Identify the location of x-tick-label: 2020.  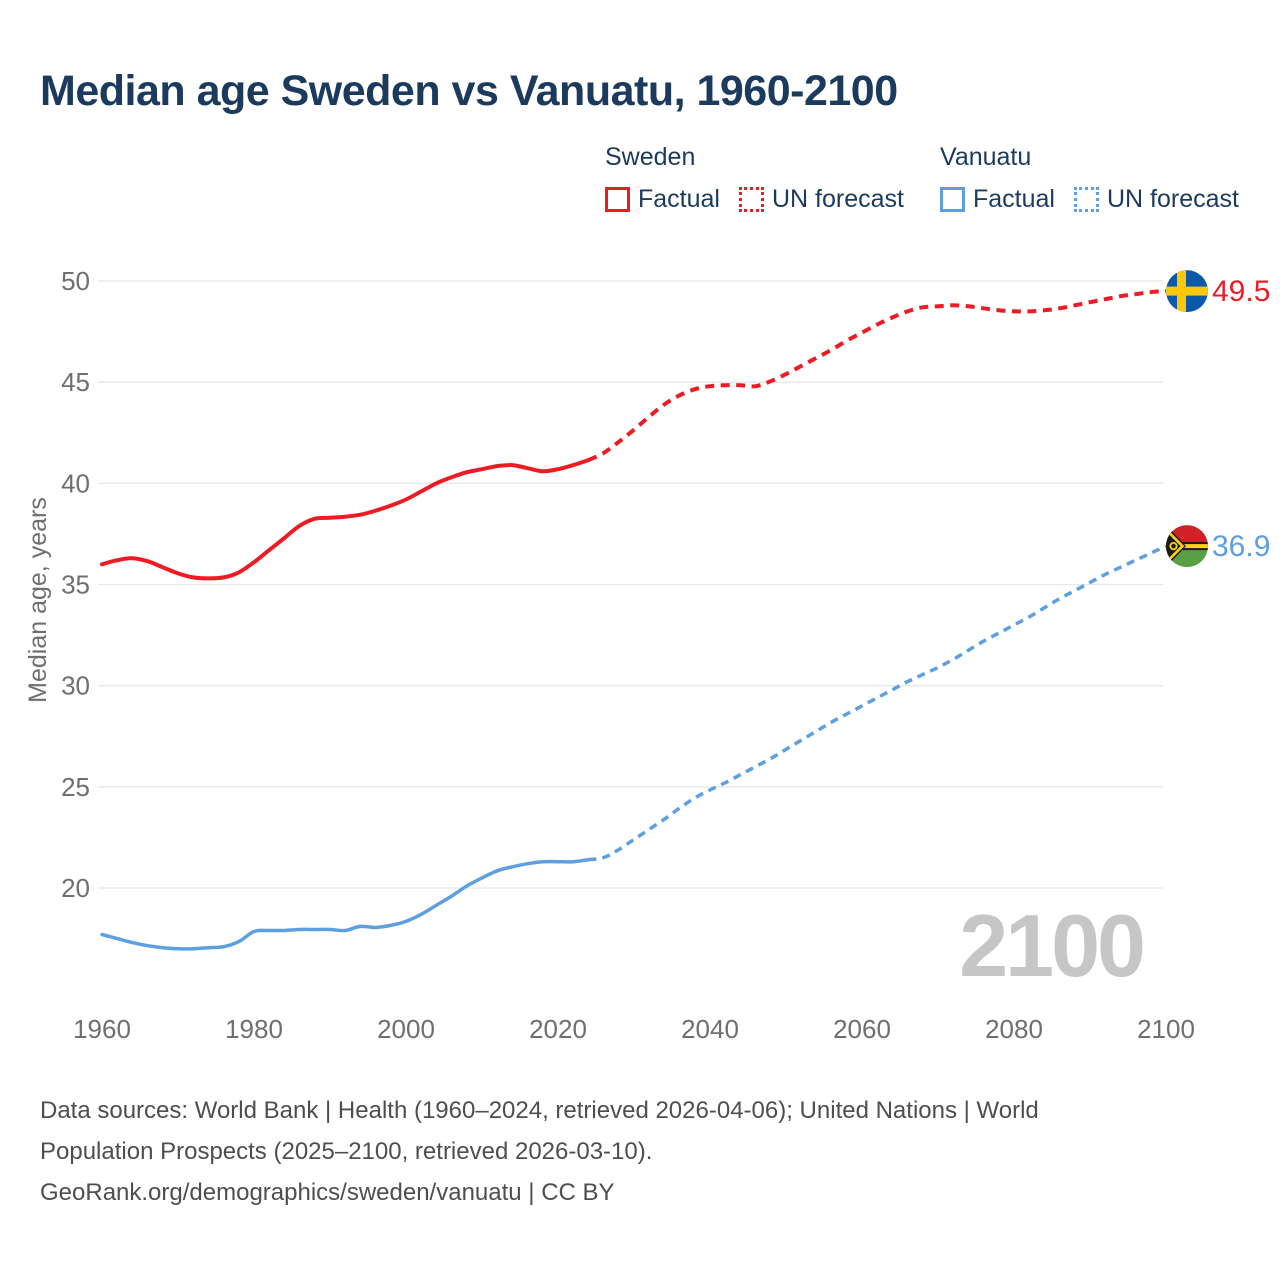
(558, 1029).